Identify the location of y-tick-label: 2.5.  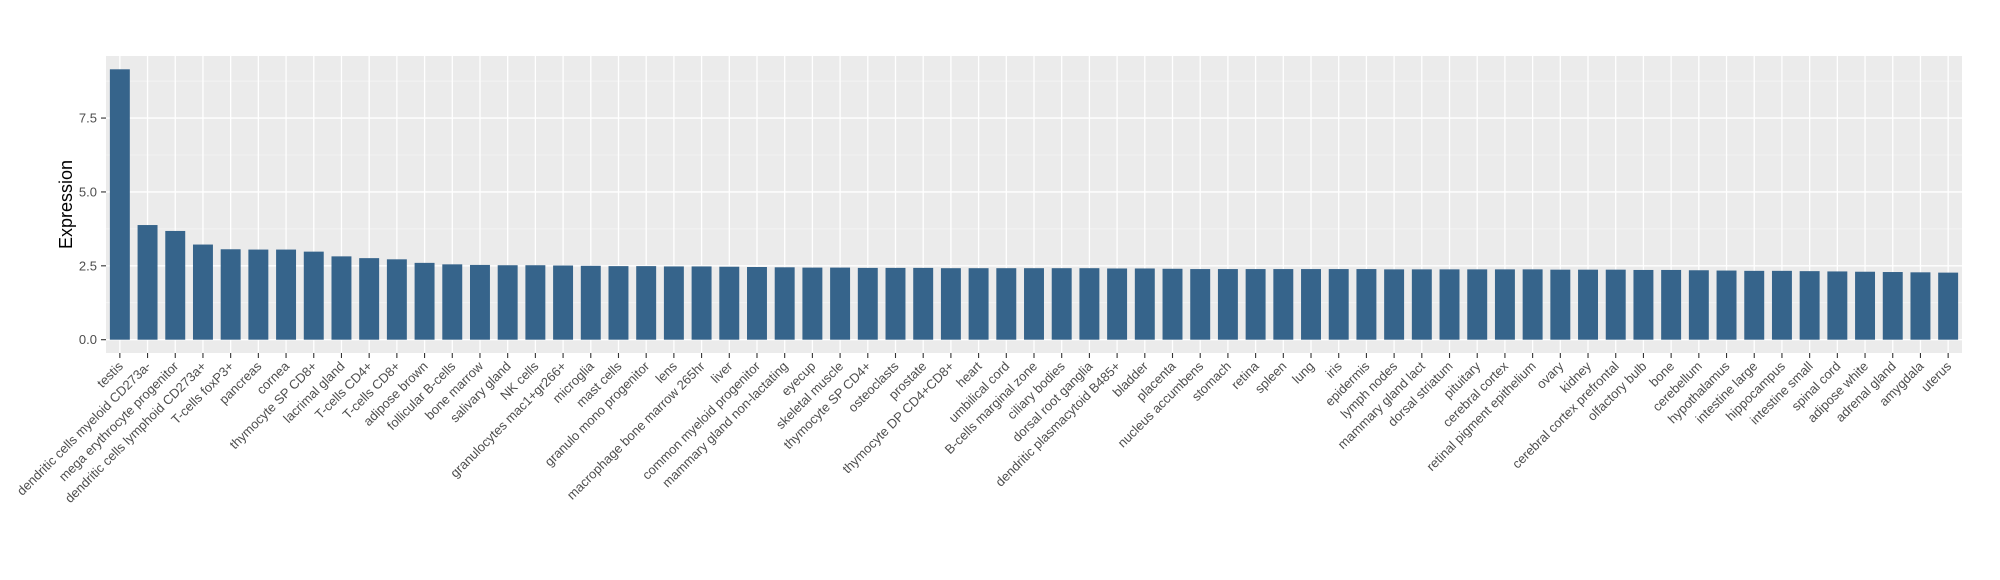
(88, 265).